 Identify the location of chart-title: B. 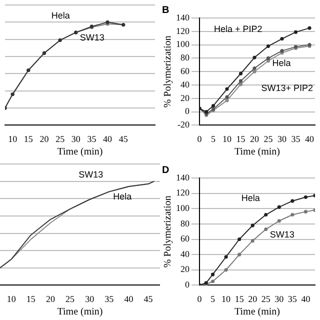
(166, 10).